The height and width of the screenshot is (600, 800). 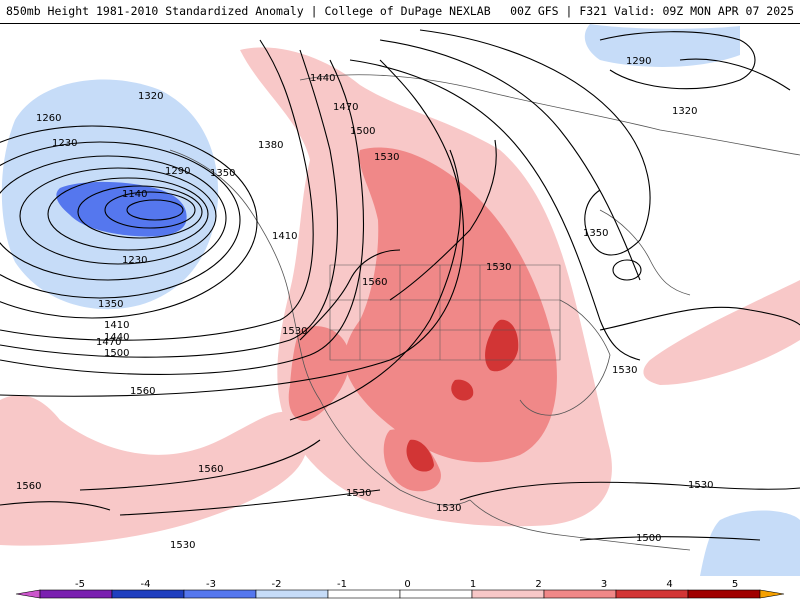 I want to click on colorbar-swatches, so click(x=400, y=594).